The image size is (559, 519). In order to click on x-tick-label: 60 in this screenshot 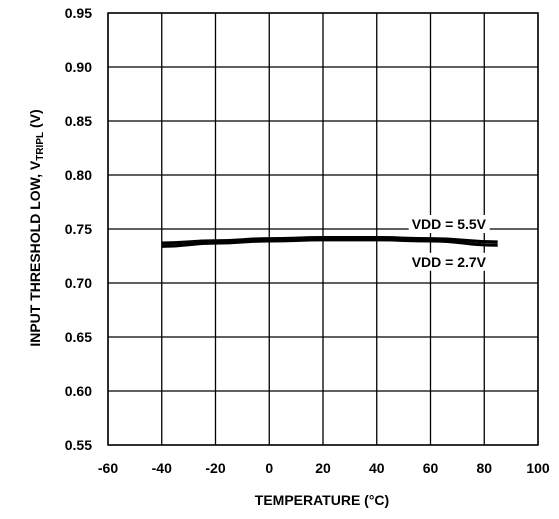, I will do `click(431, 468)`.